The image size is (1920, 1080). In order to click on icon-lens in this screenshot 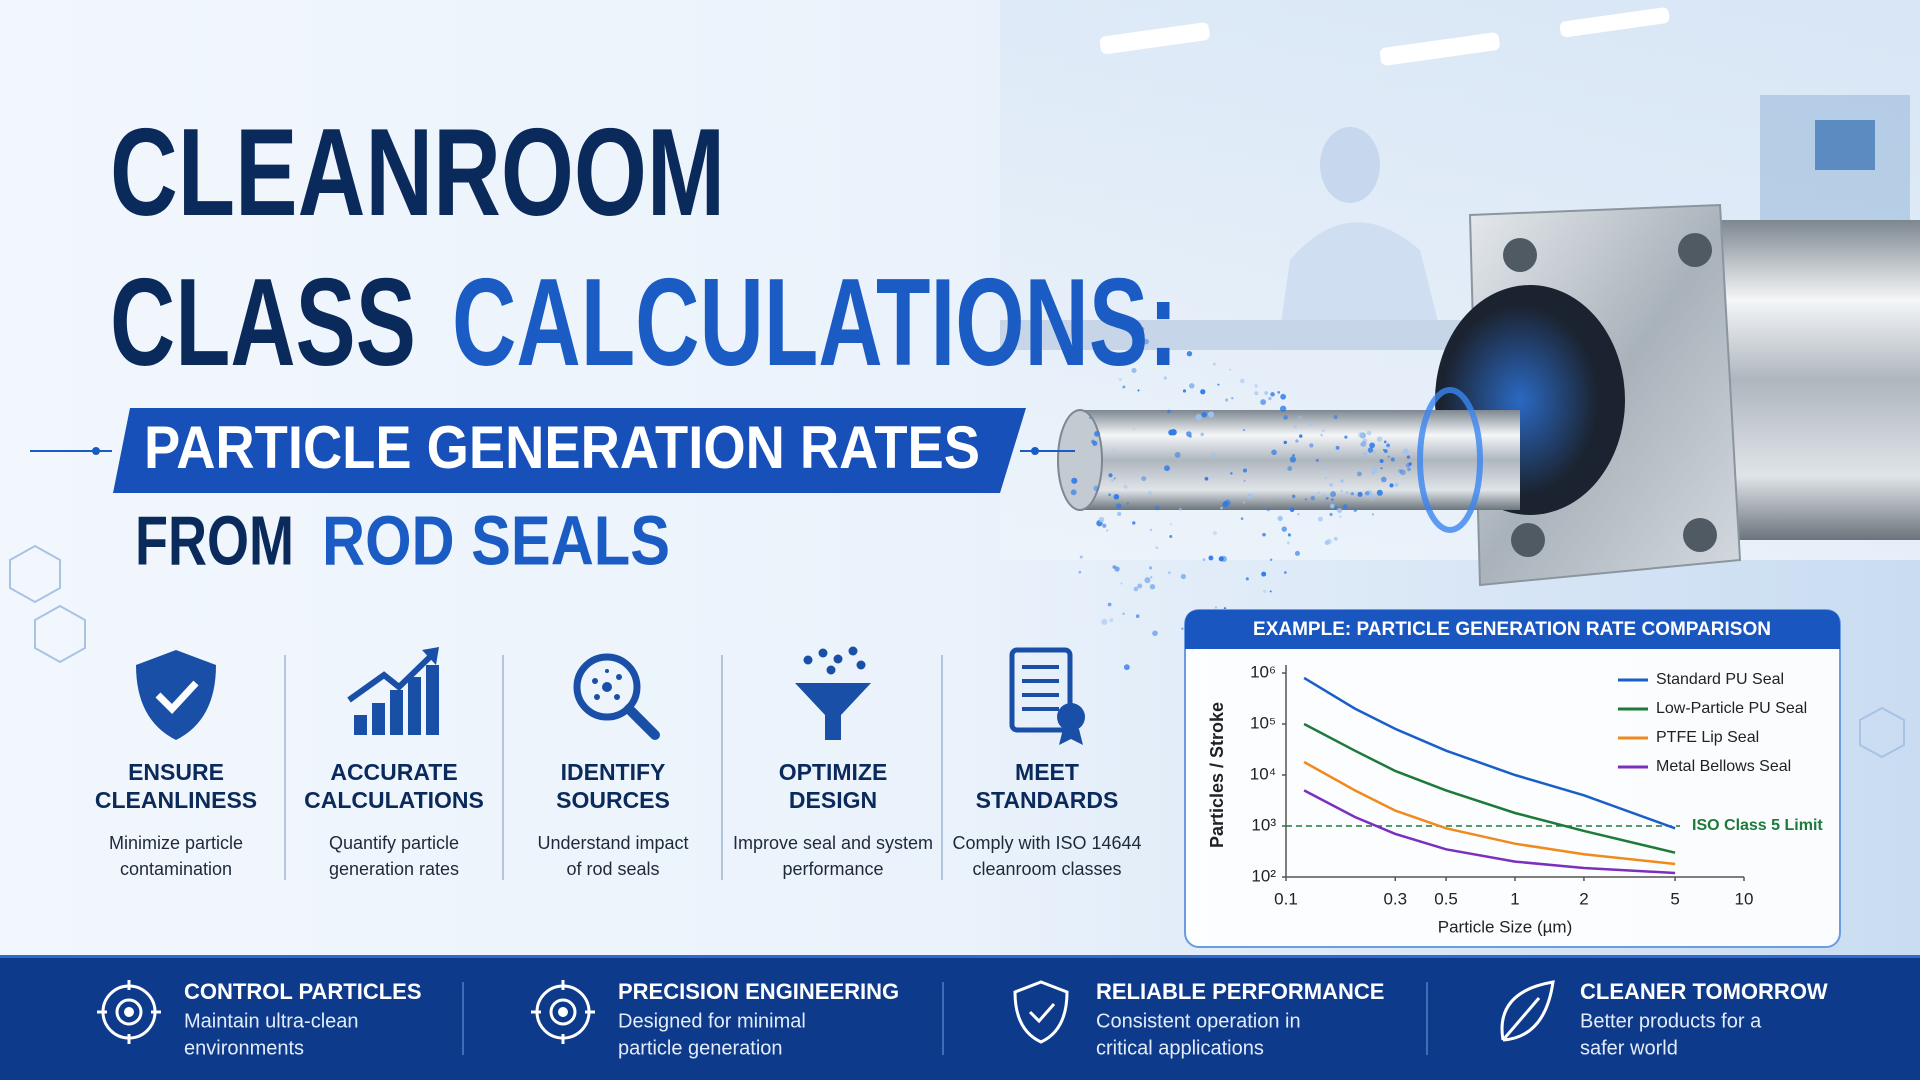, I will do `click(607, 687)`.